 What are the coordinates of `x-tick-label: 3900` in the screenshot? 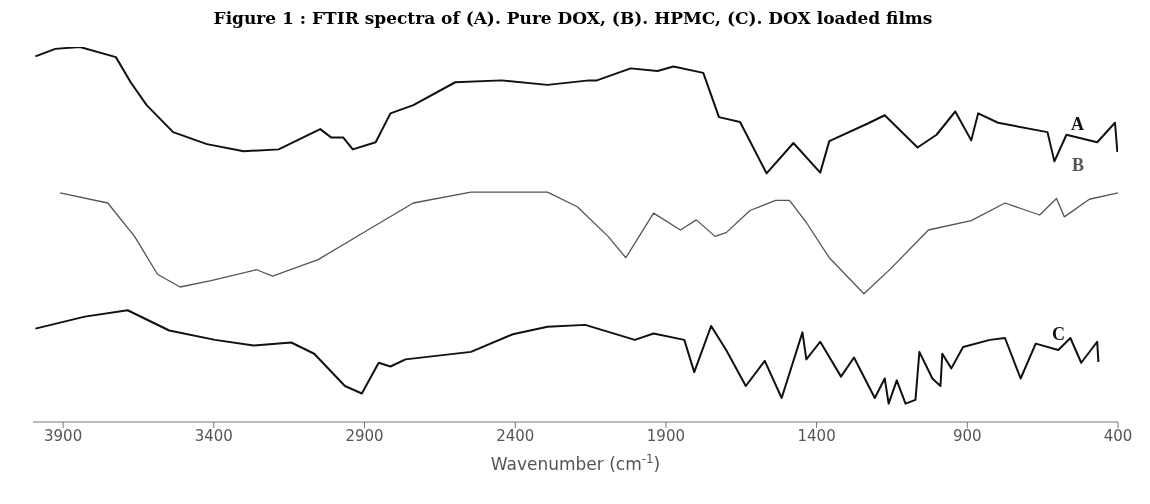 It's located at (63, 435).